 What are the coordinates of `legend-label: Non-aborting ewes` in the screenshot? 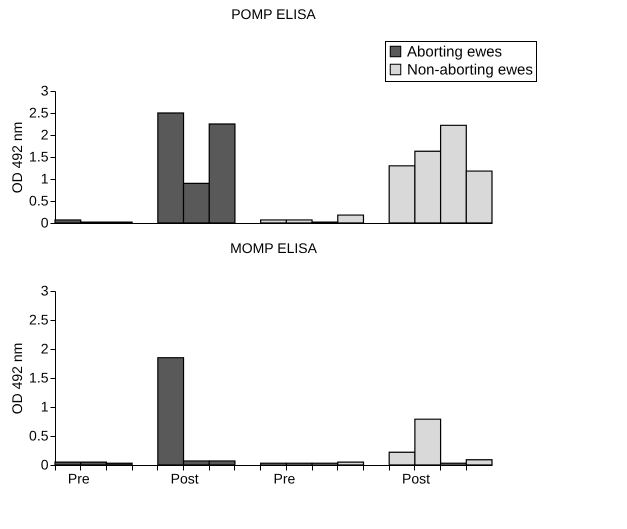 It's located at (470, 70).